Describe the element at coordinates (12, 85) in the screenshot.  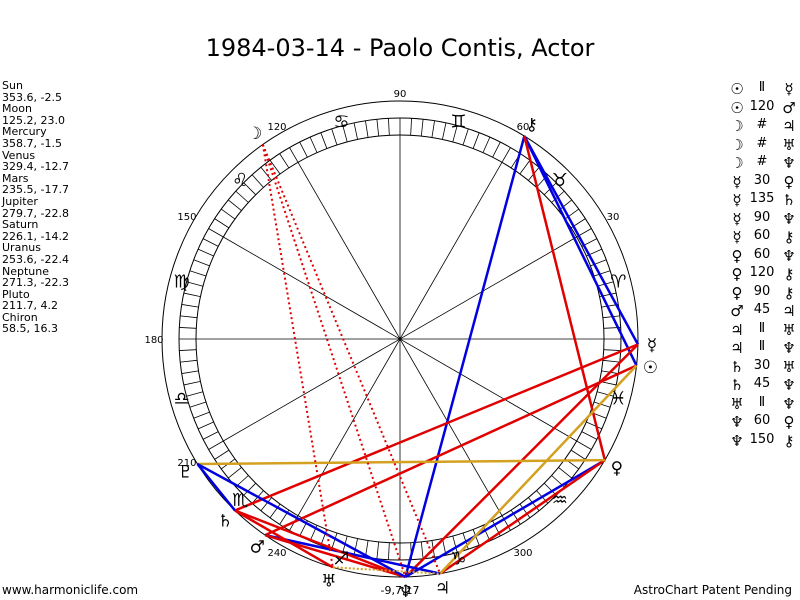
I see `planet-name-sun: Sun` at that location.